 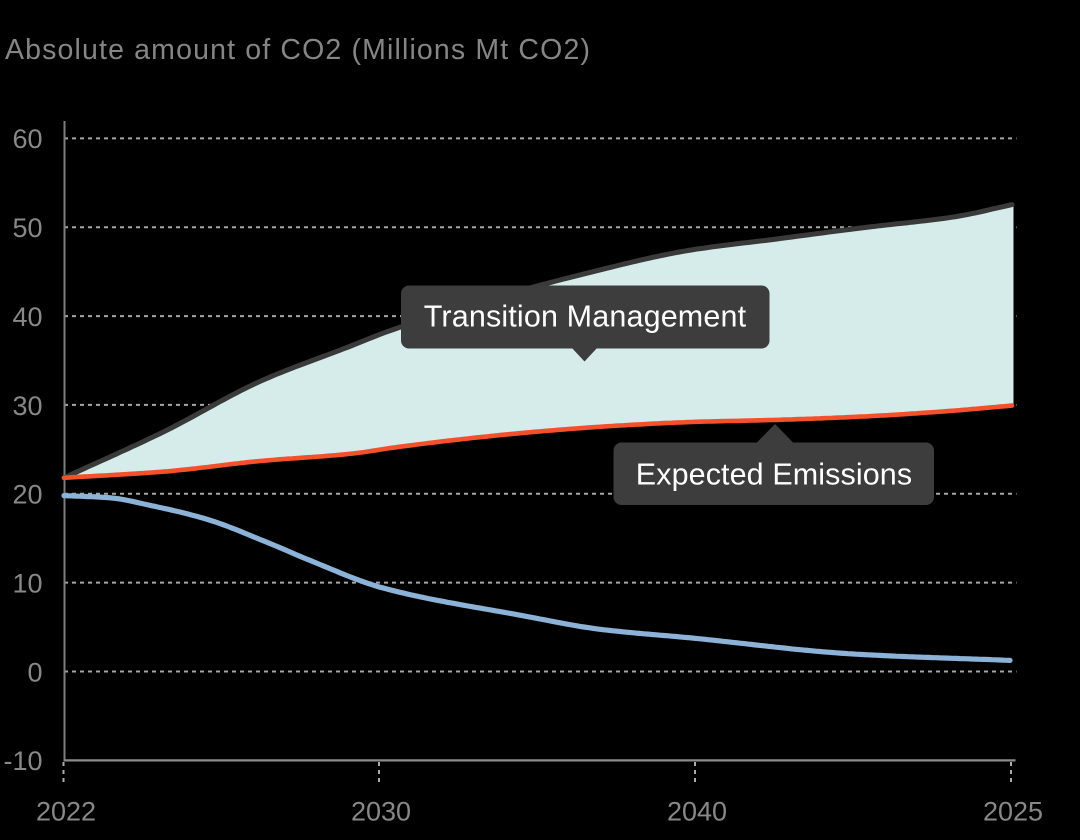 I want to click on svg-text: 2030, so click(x=381, y=811).